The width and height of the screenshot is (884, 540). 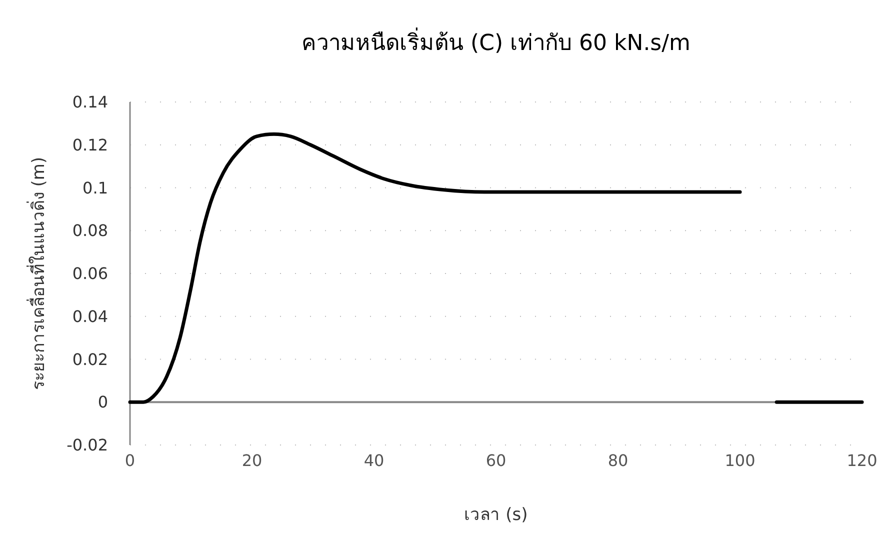 I want to click on x-tick-label: 20, so click(x=252, y=460).